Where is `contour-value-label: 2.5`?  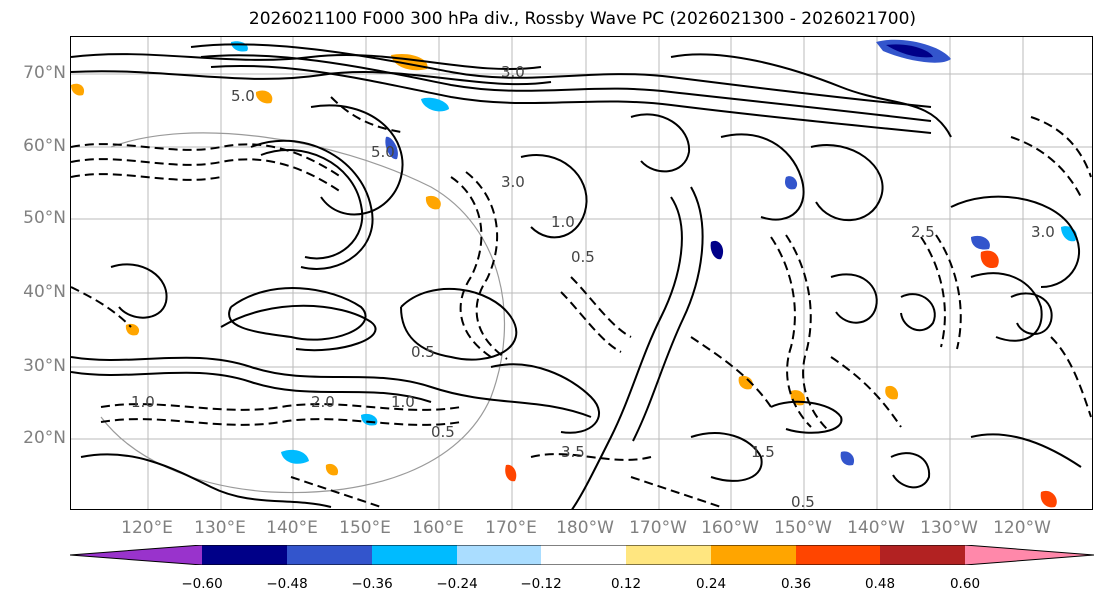 contour-value-label: 2.5 is located at coordinates (923, 232).